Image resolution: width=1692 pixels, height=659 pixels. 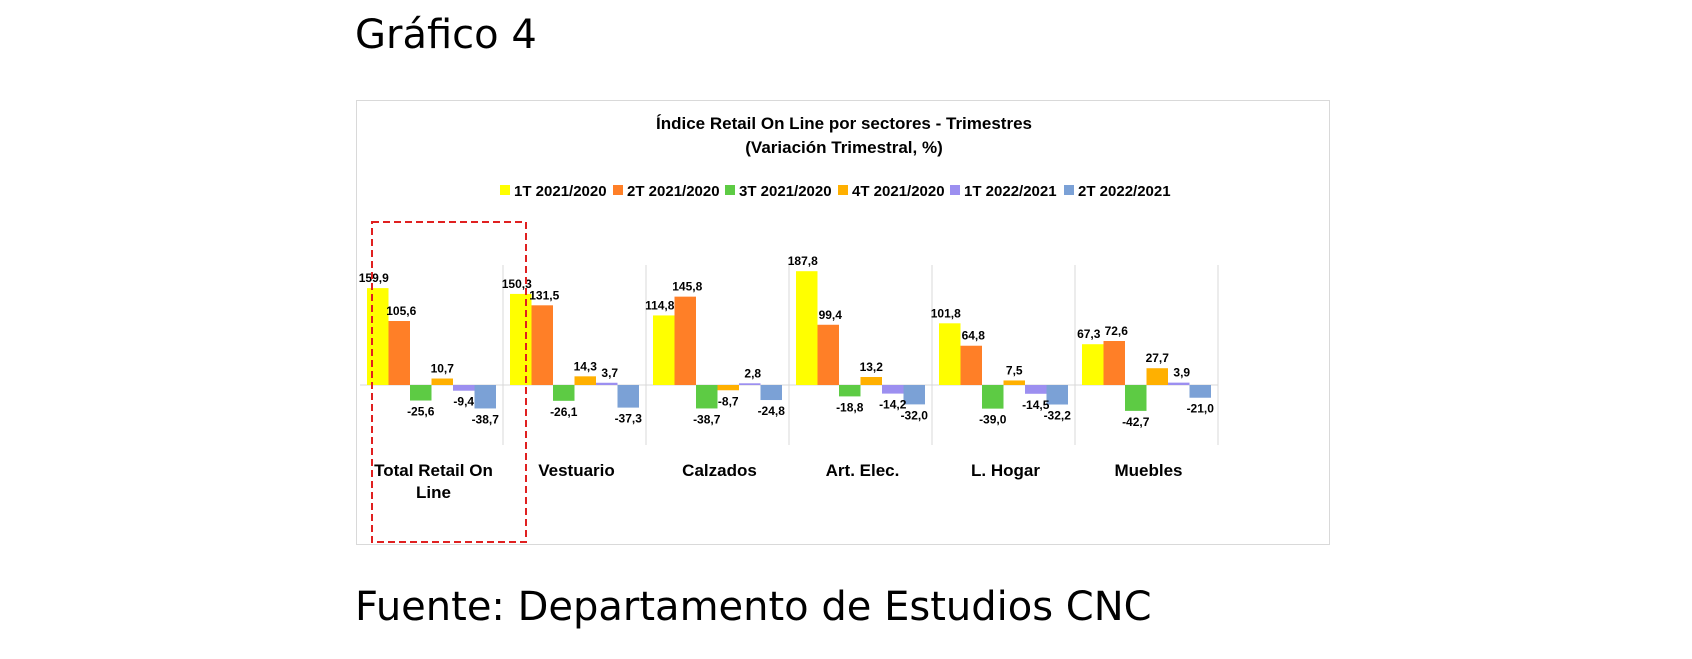 I want to click on legend-label: 1T 2022/2021, so click(x=1010, y=191).